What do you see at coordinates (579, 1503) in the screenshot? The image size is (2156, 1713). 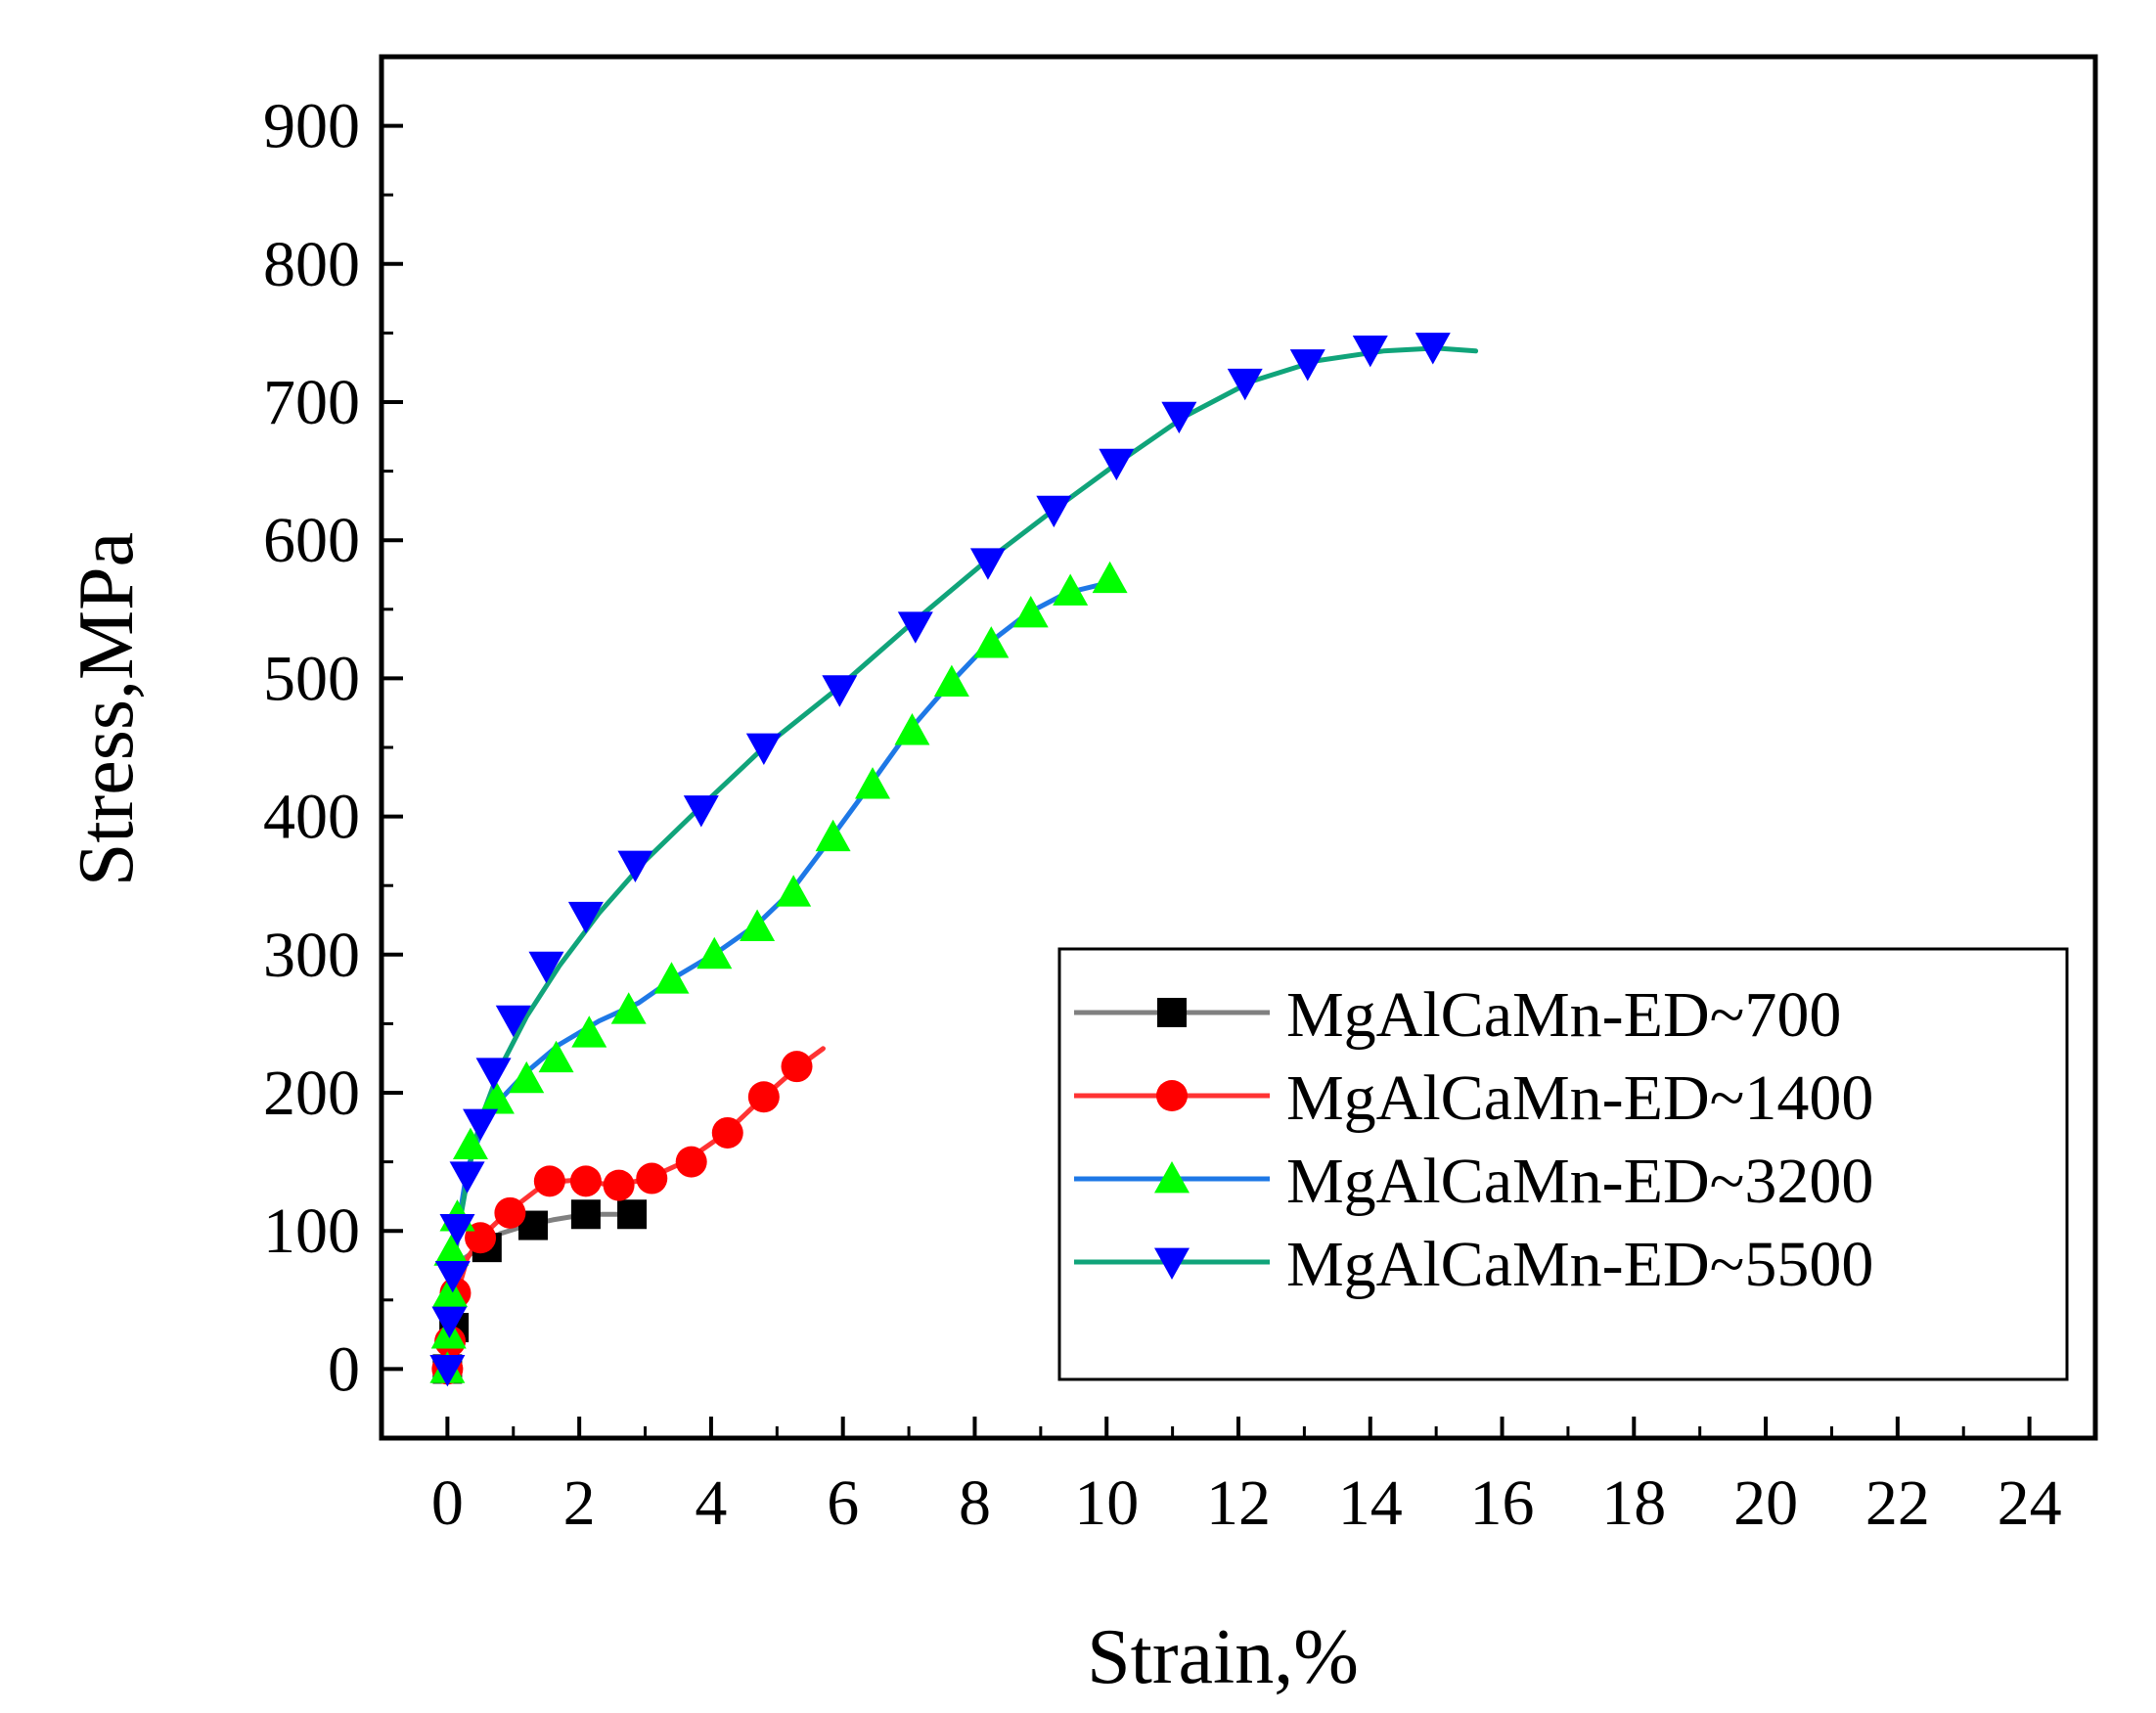 I see `x-tick-label: 2` at bounding box center [579, 1503].